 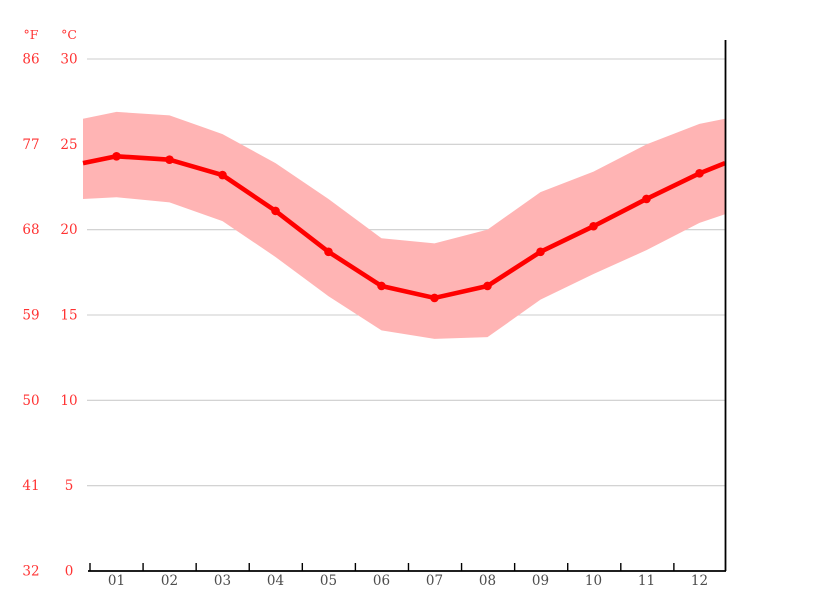 I want to click on x-tick-label-05: 05, so click(x=328, y=581).